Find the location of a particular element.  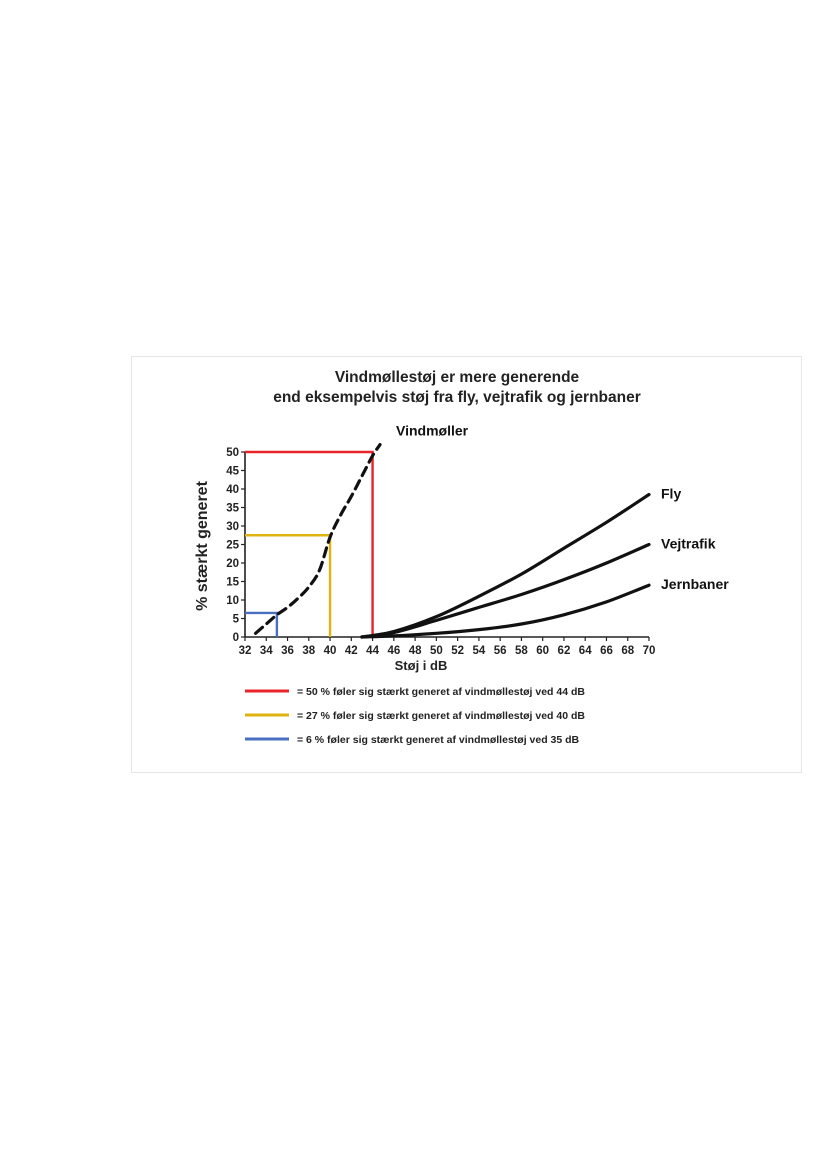

y-tick-label: 5 is located at coordinates (236, 620).